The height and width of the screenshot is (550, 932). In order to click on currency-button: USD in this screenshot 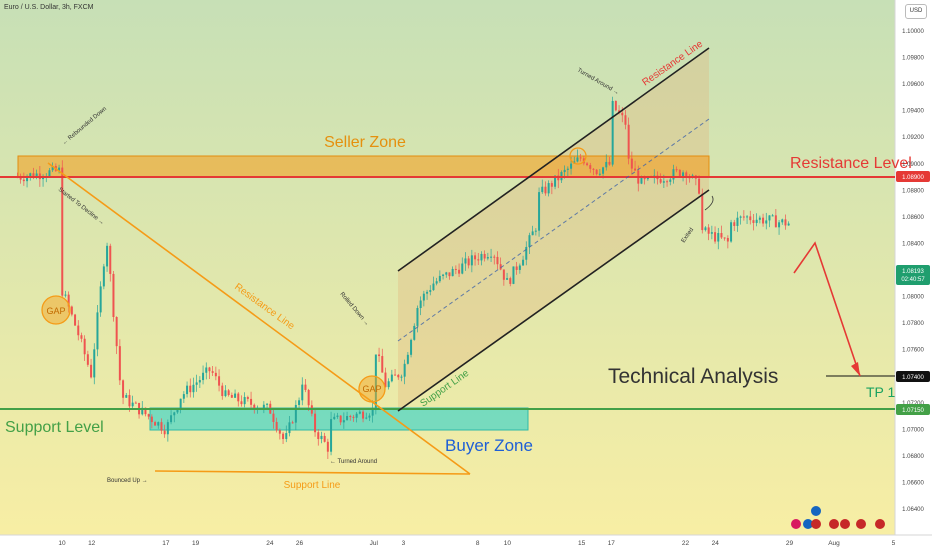, I will do `click(916, 11)`.